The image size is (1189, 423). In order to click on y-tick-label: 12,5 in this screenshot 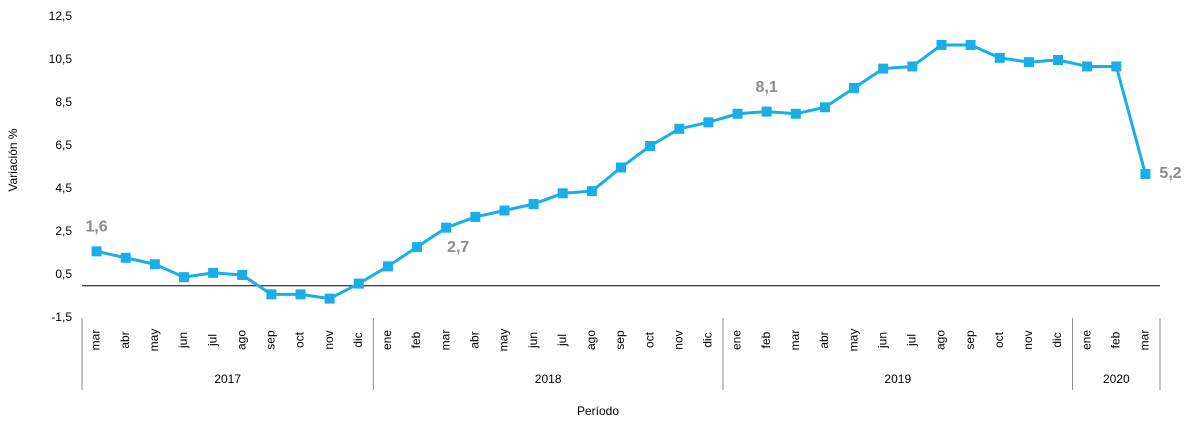, I will do `click(61, 16)`.